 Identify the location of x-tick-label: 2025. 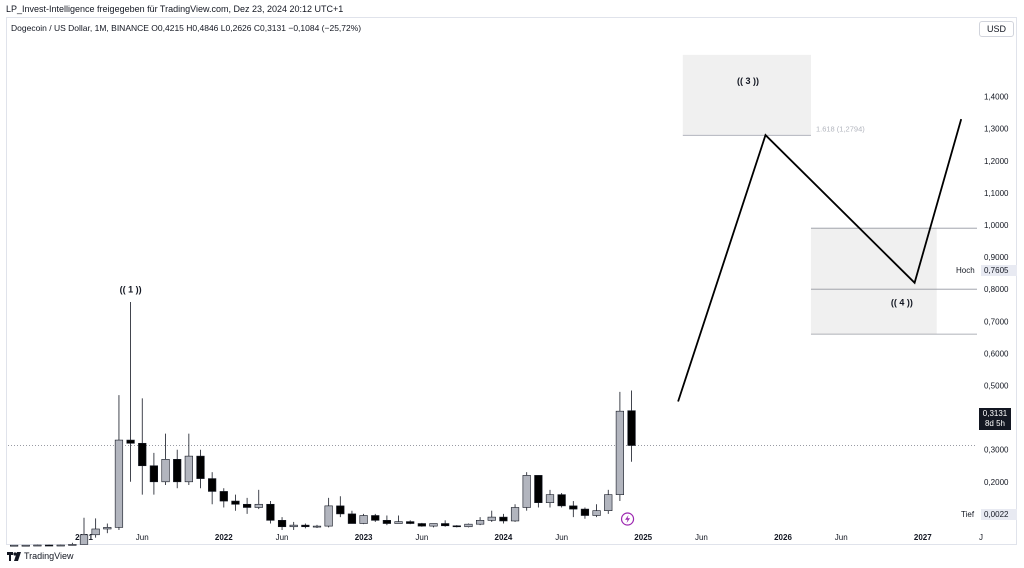
(643, 537).